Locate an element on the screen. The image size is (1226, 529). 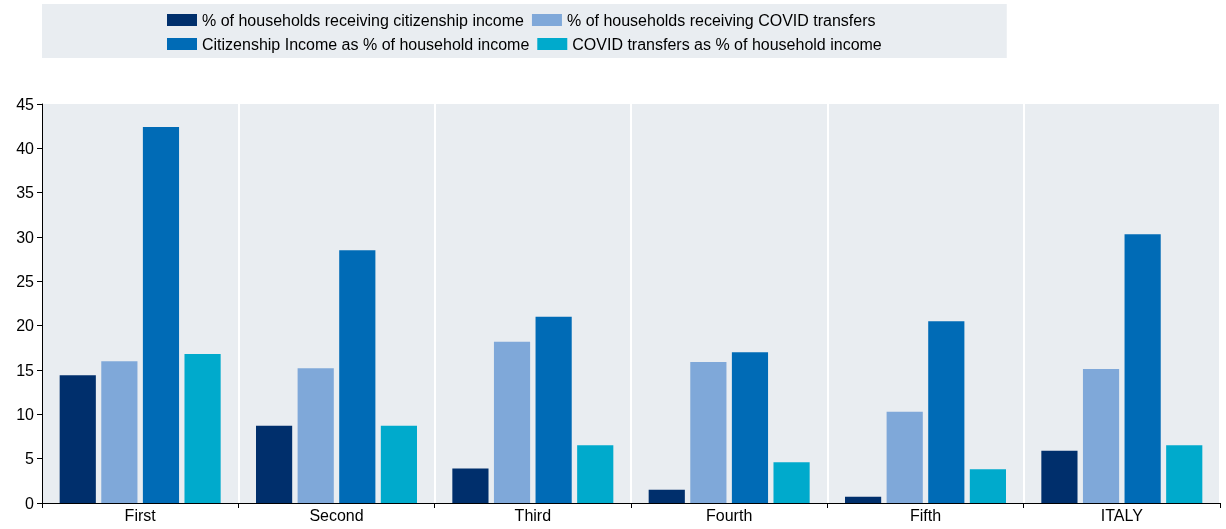
y-tick-label: 25 is located at coordinates (25, 281).